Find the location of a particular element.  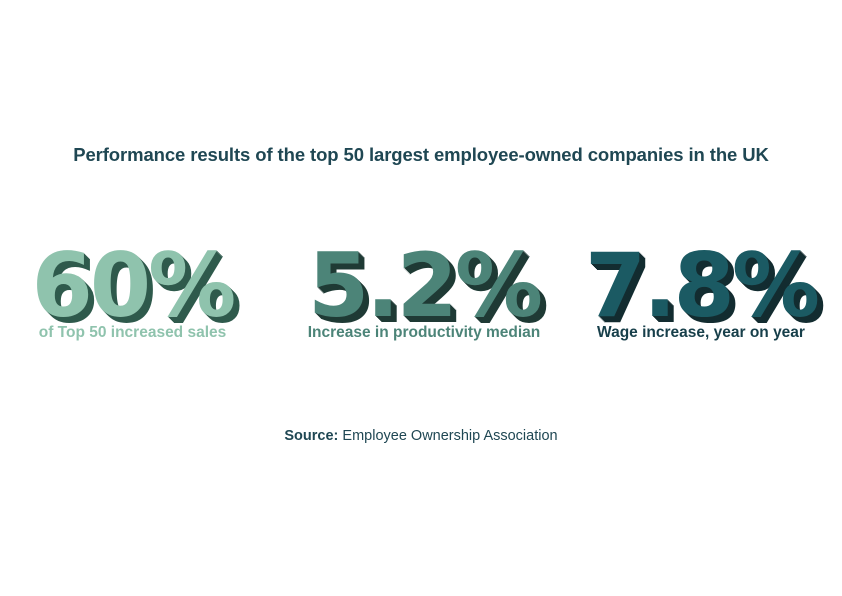

stat-value: 5.2% is located at coordinates (425, 285).